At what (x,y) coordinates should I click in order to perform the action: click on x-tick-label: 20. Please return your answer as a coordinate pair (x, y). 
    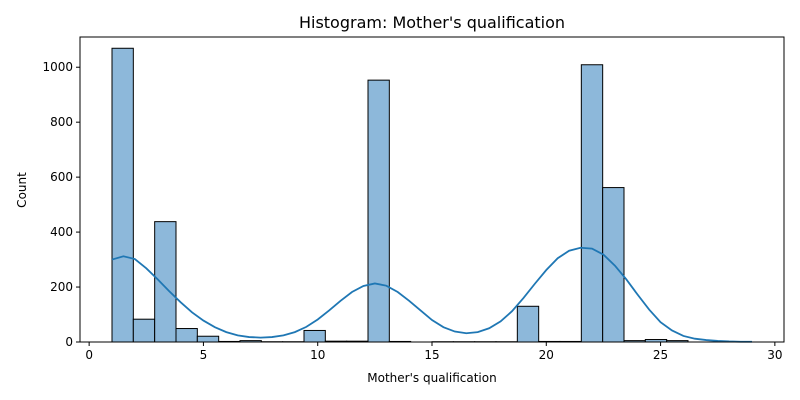
    Looking at the image, I should click on (546, 355).